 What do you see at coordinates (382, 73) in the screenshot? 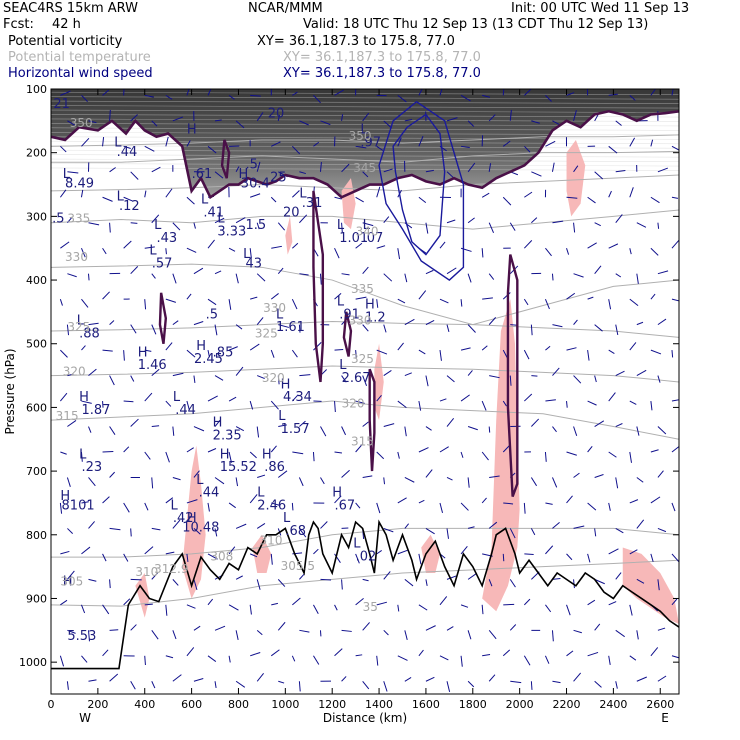
I see `field-wind-xy: XY= 36.1,187.3 to 175.8, 77.0` at bounding box center [382, 73].